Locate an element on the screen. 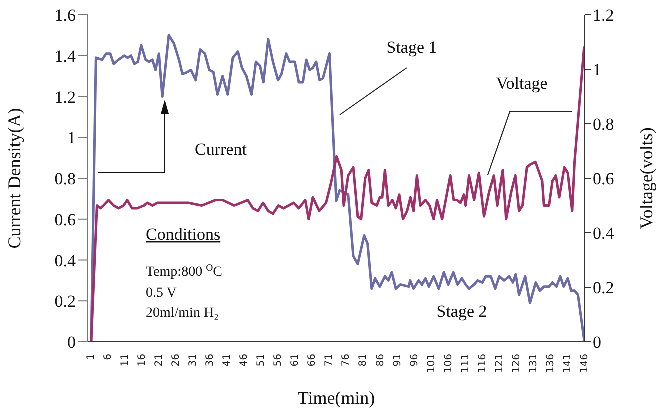  y-tick-label: 0.2 is located at coordinates (65, 302).